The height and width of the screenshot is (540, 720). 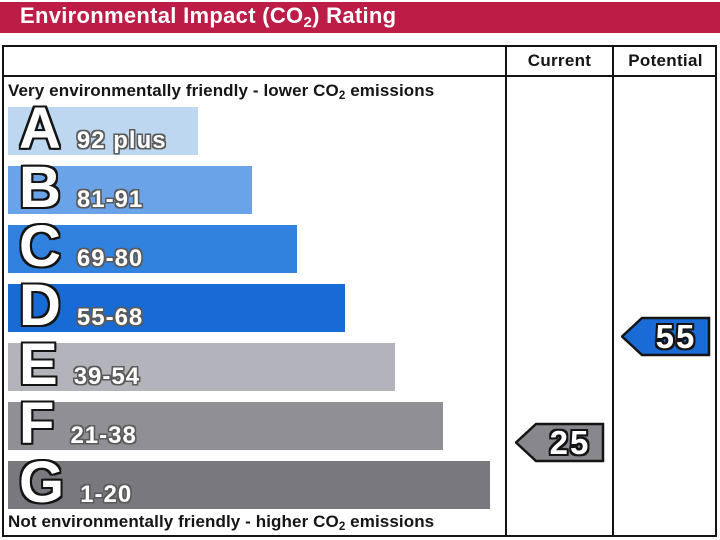 I want to click on band-e-letter: E, so click(x=38, y=364).